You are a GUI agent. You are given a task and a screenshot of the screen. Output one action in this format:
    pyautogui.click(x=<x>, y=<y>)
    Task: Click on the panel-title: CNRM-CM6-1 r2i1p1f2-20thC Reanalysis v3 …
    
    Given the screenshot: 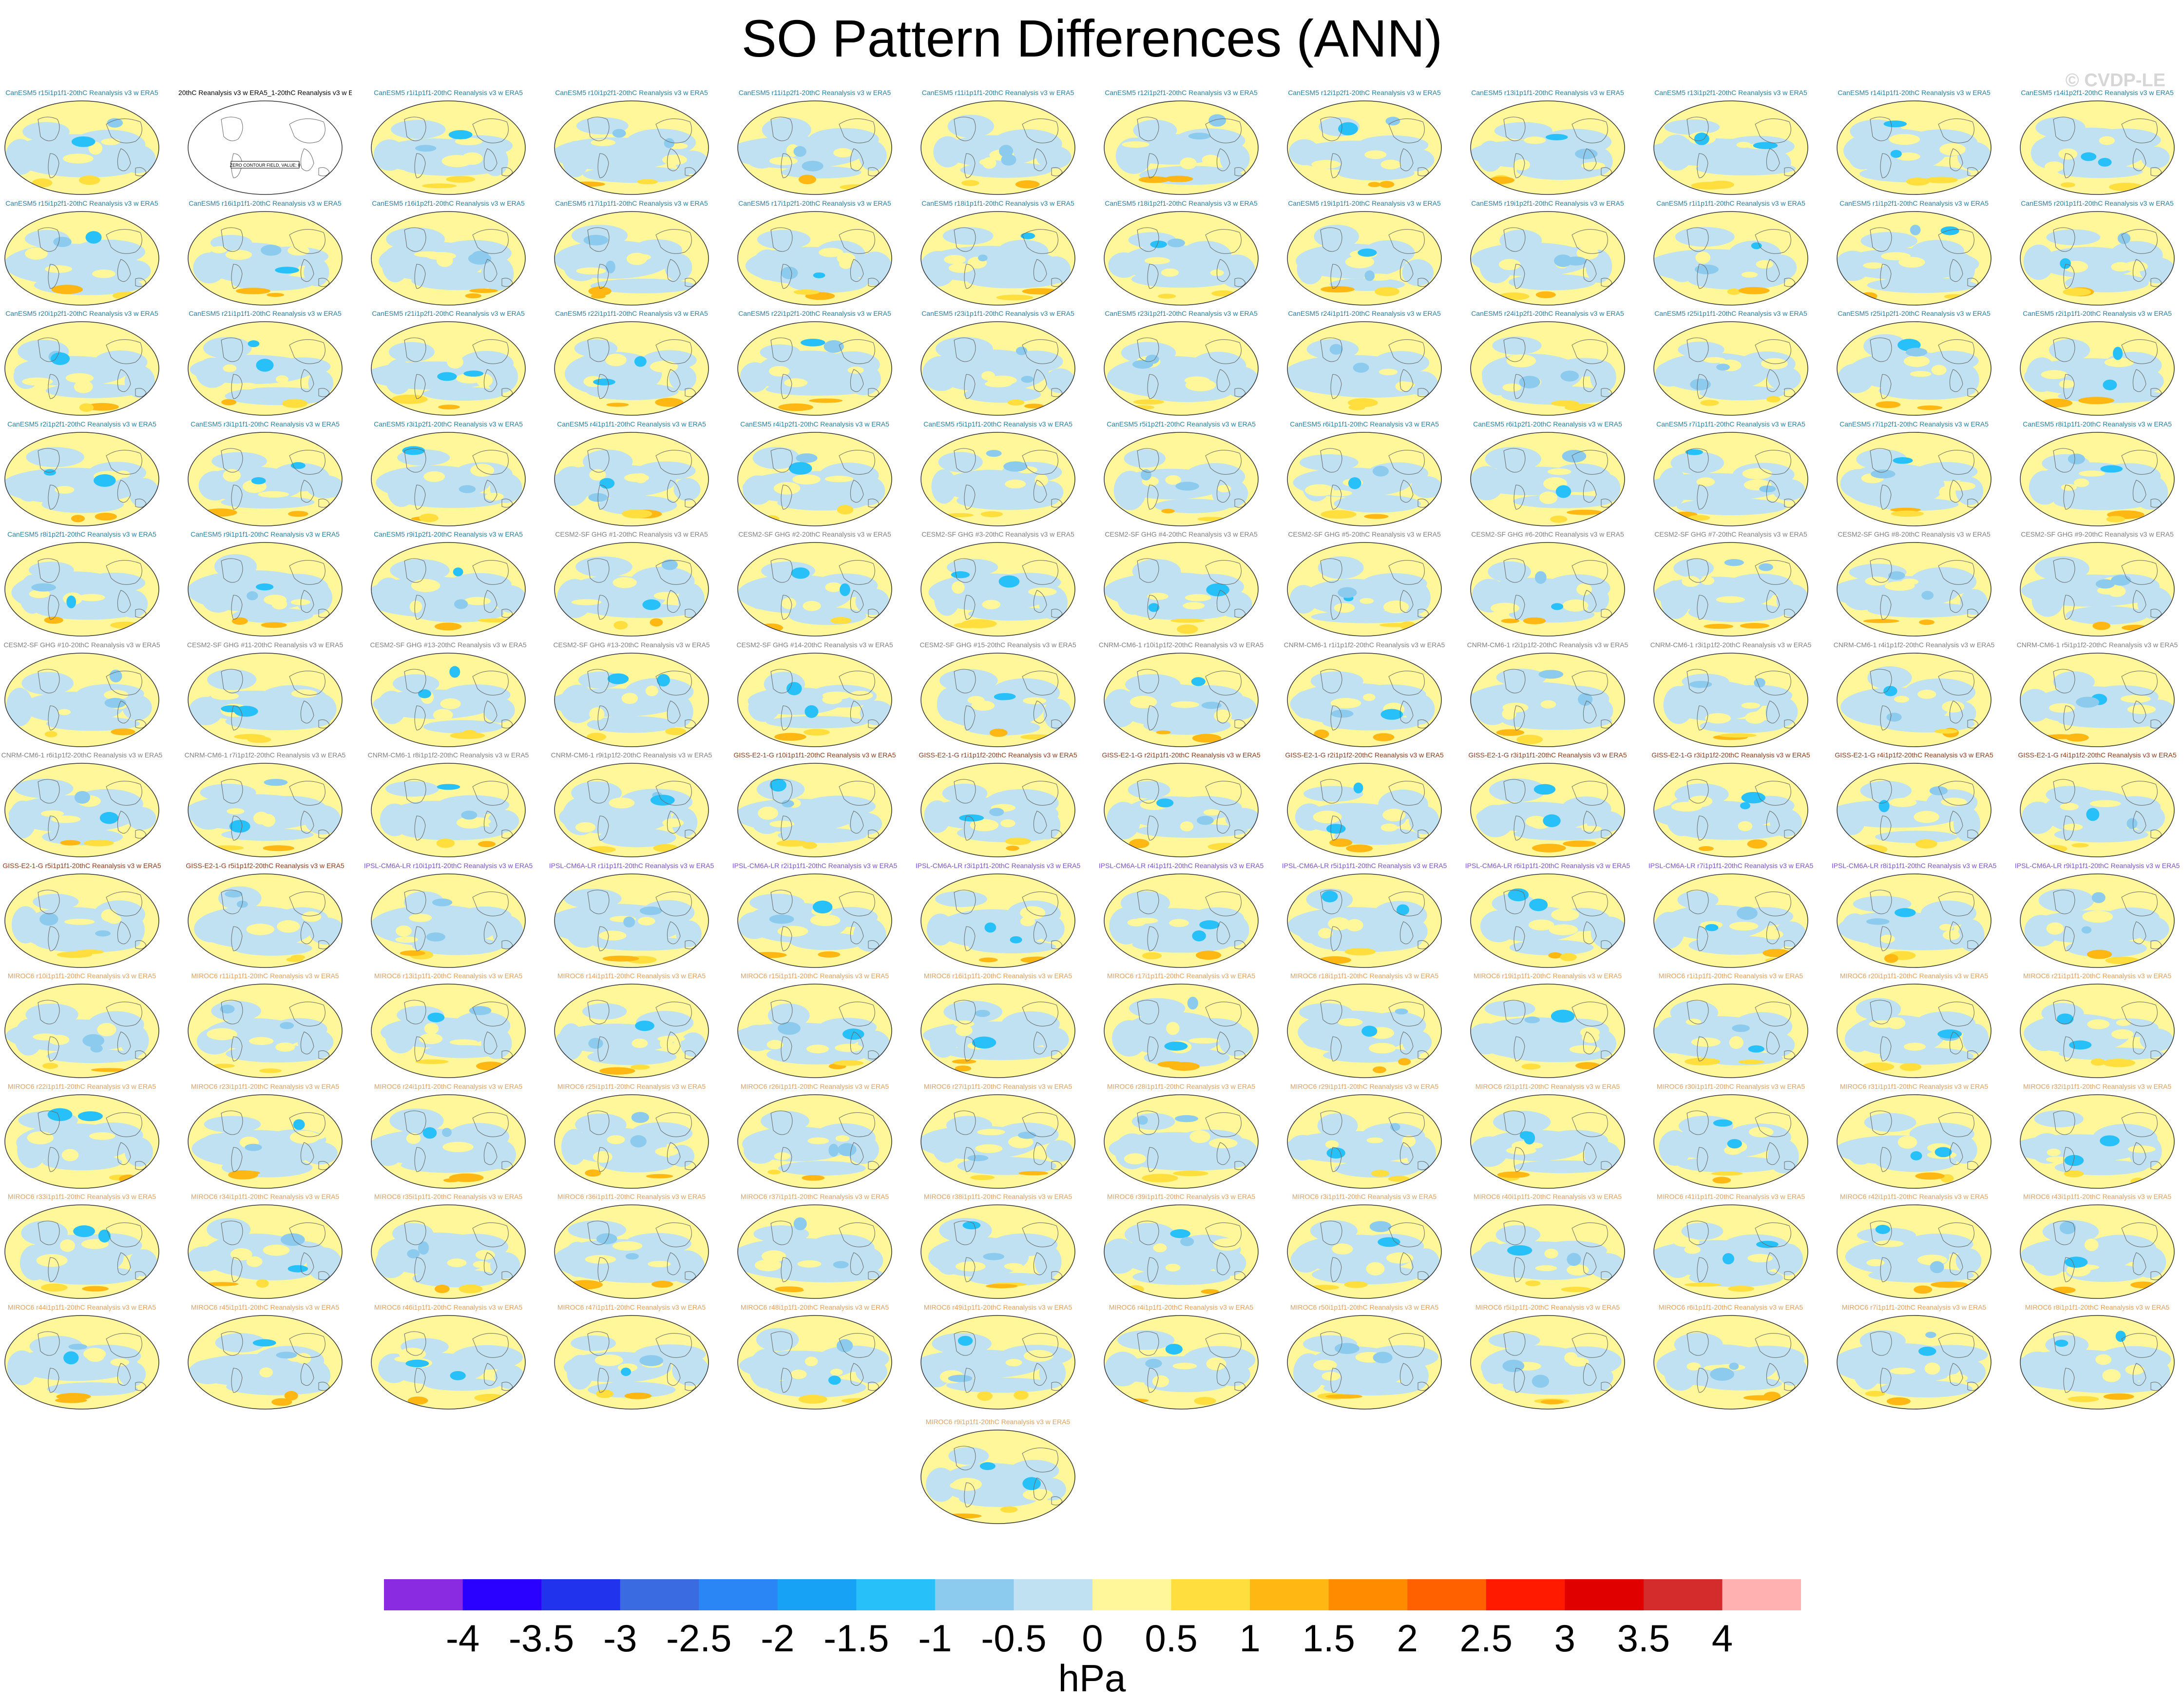 What is the action you would take?
    pyautogui.click(x=1547, y=645)
    